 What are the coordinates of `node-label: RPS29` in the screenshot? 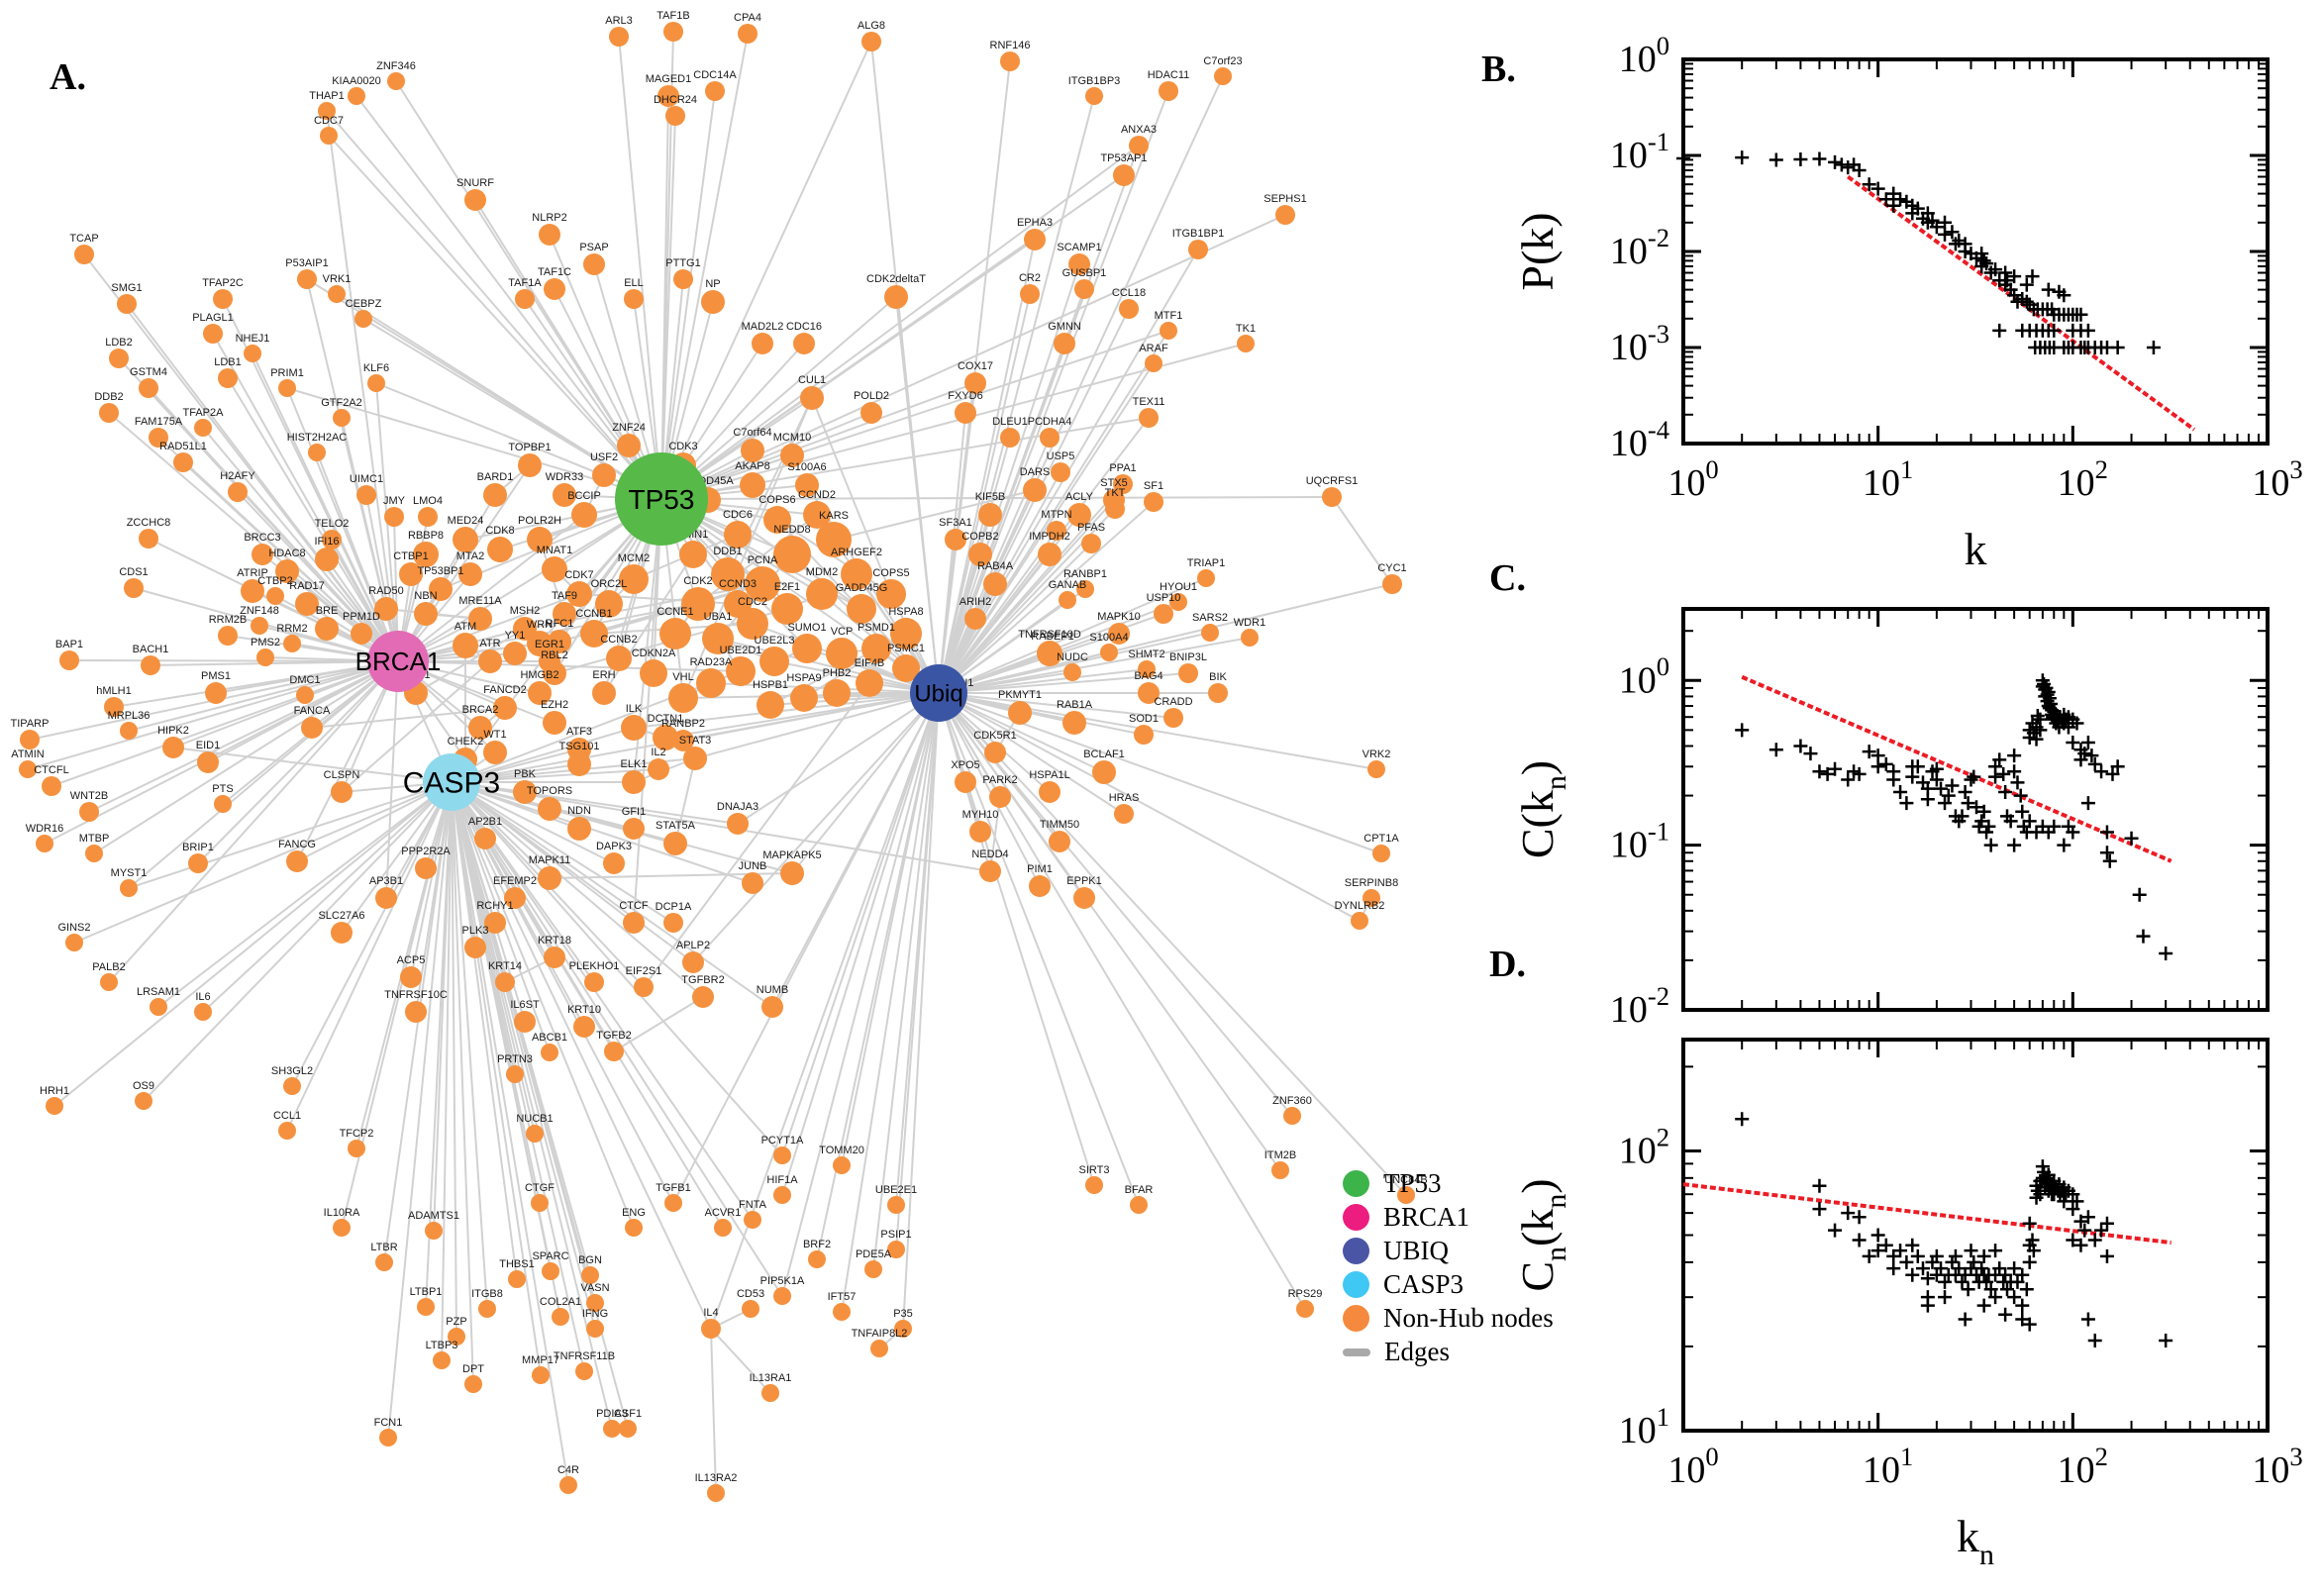 It's located at (1305, 1294).